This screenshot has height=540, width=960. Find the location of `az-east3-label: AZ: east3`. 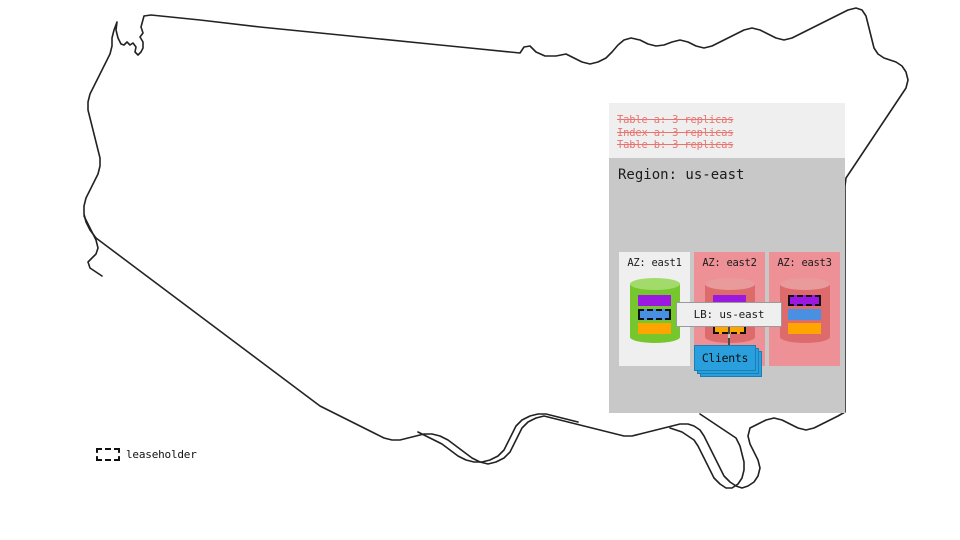

az-east3-label: AZ: east3 is located at coordinates (804, 263).